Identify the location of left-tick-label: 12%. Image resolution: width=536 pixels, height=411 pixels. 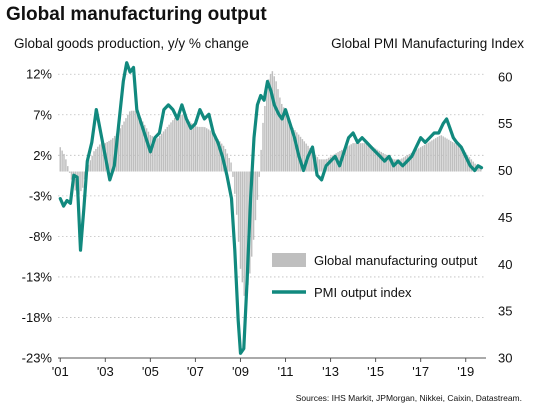
(39, 74).